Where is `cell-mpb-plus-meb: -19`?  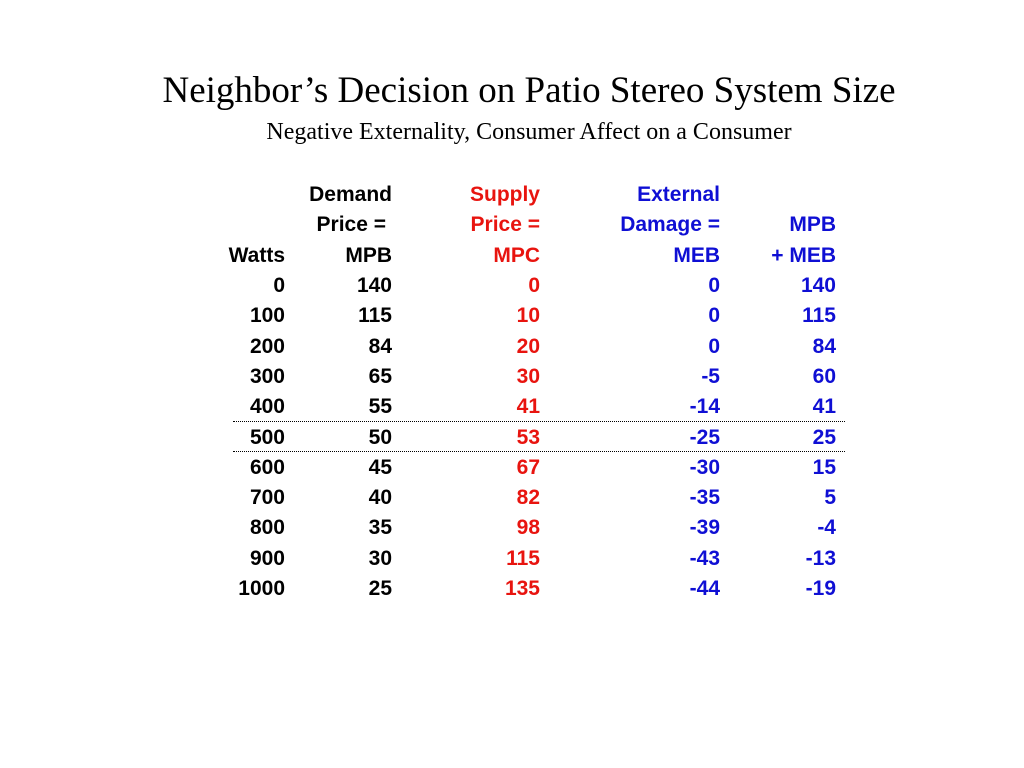
cell-mpb-plus-meb: -19 is located at coordinates (820, 588).